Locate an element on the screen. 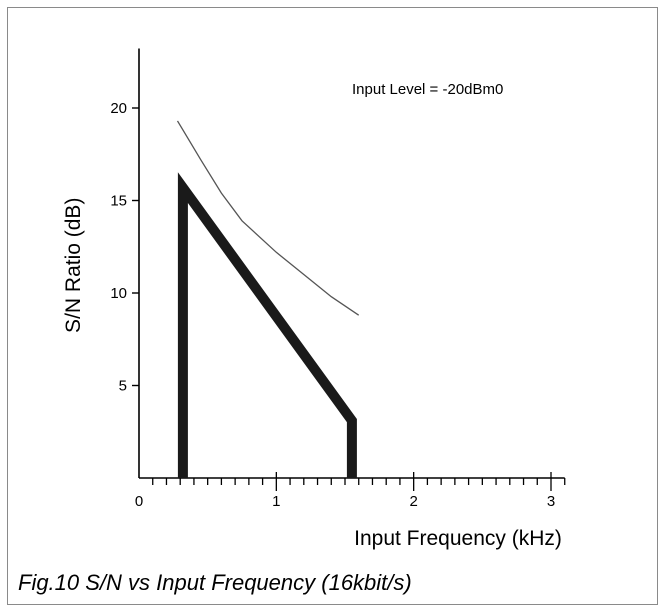 The width and height of the screenshot is (667, 613). x-axis-label: Input Frequency (kHz) is located at coordinates (458, 538).